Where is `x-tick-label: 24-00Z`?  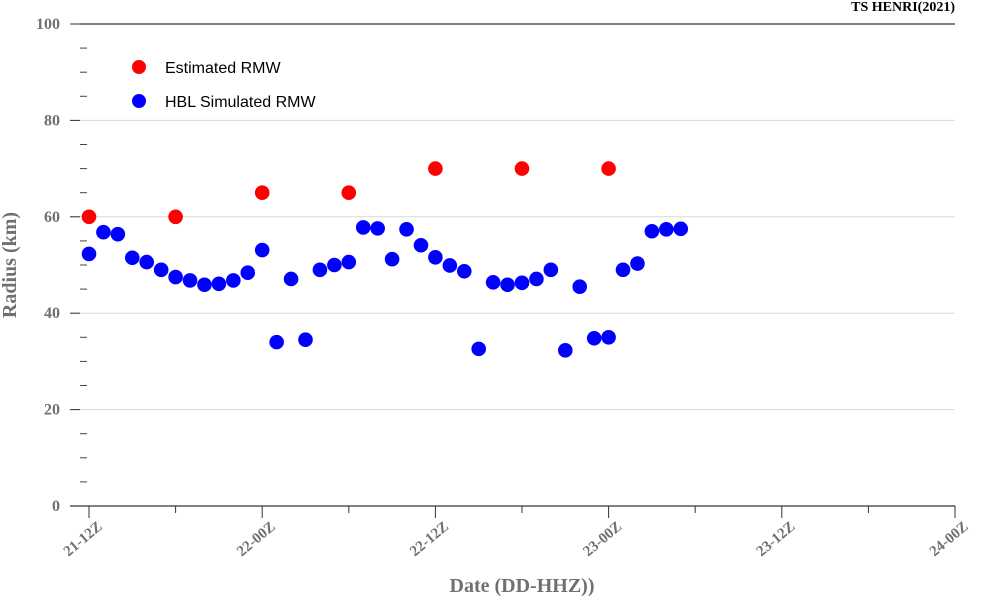 x-tick-label: 24-00Z is located at coordinates (949, 539).